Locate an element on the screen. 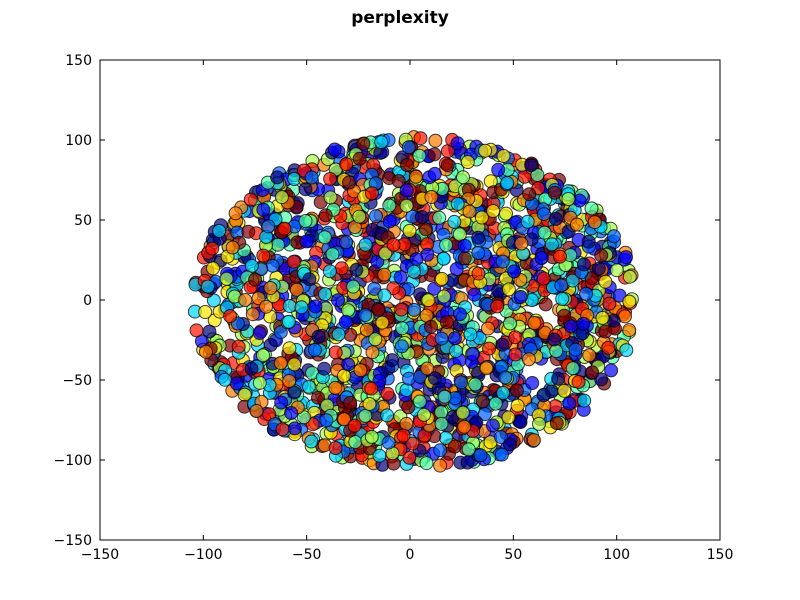 Image resolution: width=800 pixels, height=600 pixels. y-tick-label: 50 is located at coordinates (83, 221).